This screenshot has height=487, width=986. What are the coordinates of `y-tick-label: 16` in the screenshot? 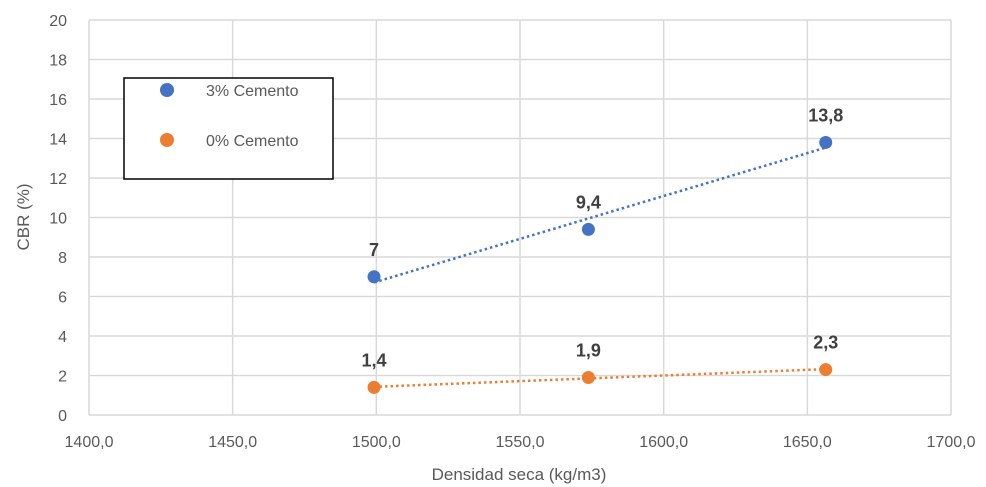 It's located at (58, 100).